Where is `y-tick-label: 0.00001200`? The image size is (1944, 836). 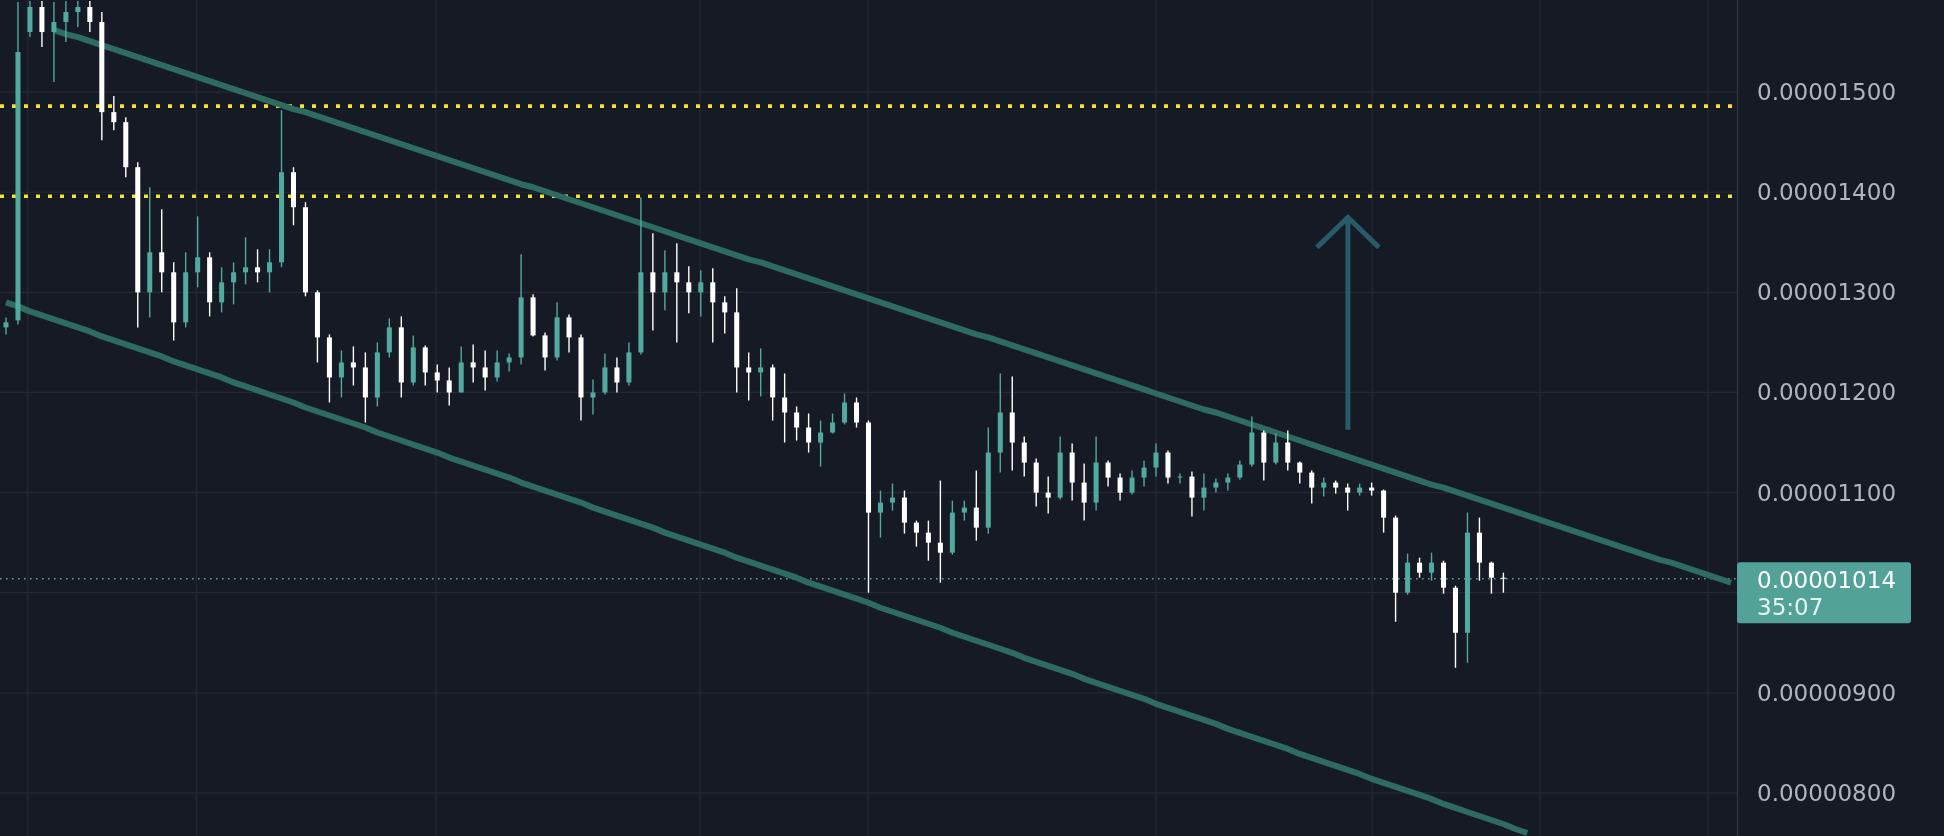 y-tick-label: 0.00001200 is located at coordinates (1827, 392).